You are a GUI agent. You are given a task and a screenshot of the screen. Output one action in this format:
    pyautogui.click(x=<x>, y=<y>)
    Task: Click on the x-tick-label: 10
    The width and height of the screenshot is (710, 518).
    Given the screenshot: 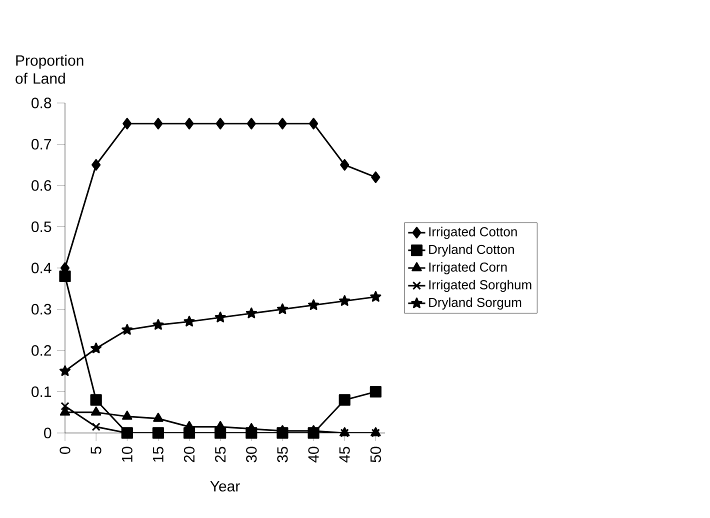 What is the action you would take?
    pyautogui.click(x=127, y=454)
    